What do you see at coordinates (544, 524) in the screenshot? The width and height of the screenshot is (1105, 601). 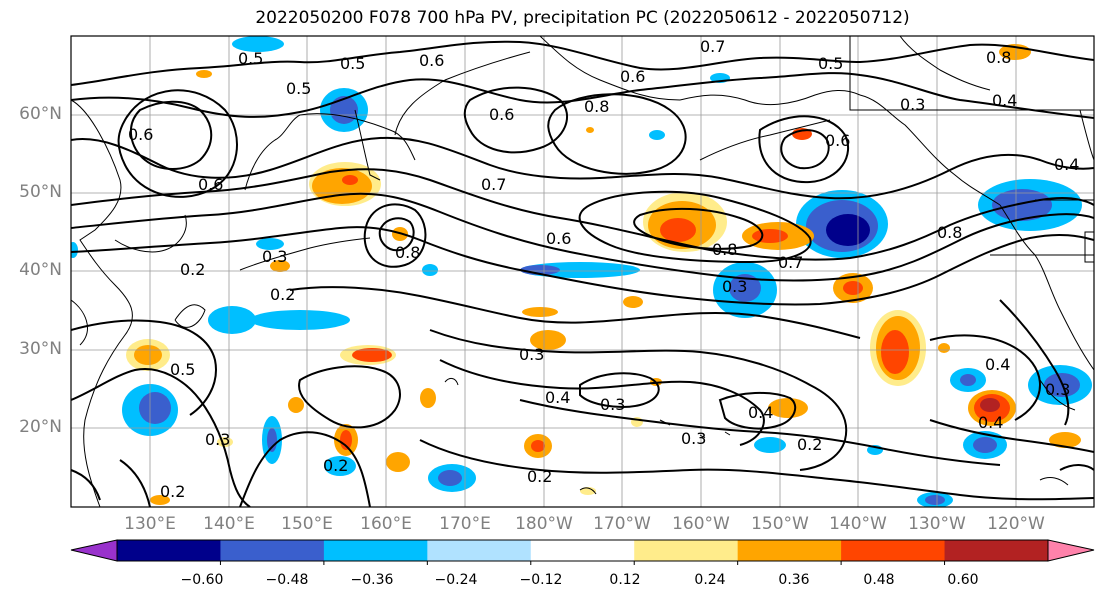 I see `lon-label-180w: 180°W` at bounding box center [544, 524].